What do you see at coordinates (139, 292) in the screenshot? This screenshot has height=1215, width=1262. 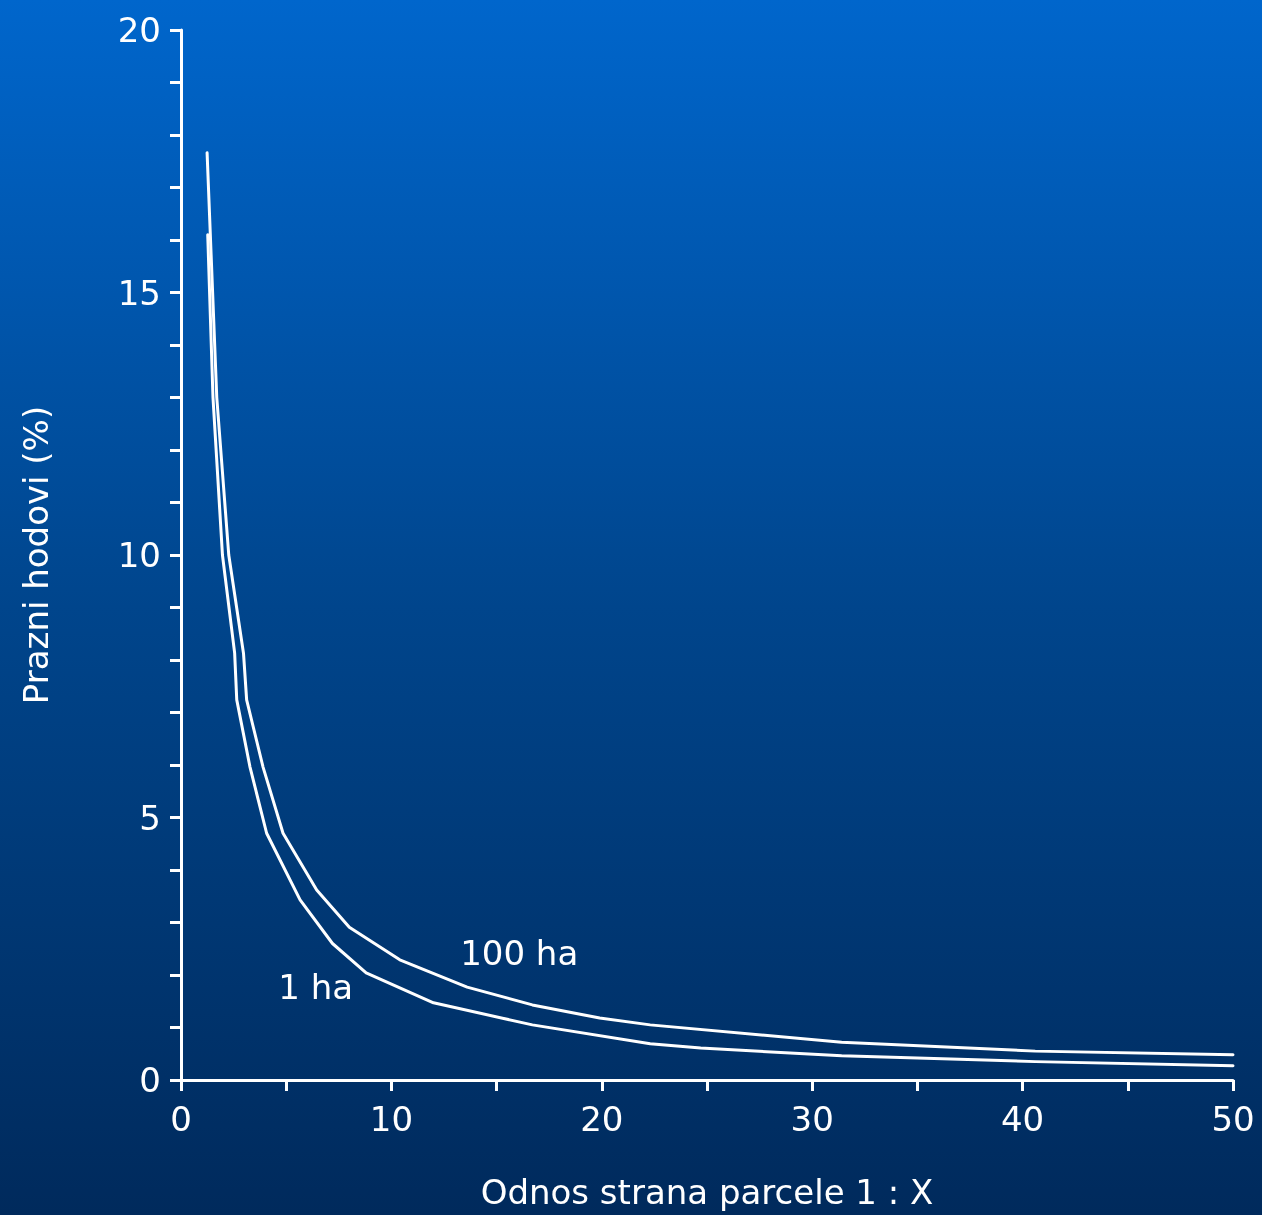 I see `y-tick-label: 15` at bounding box center [139, 292].